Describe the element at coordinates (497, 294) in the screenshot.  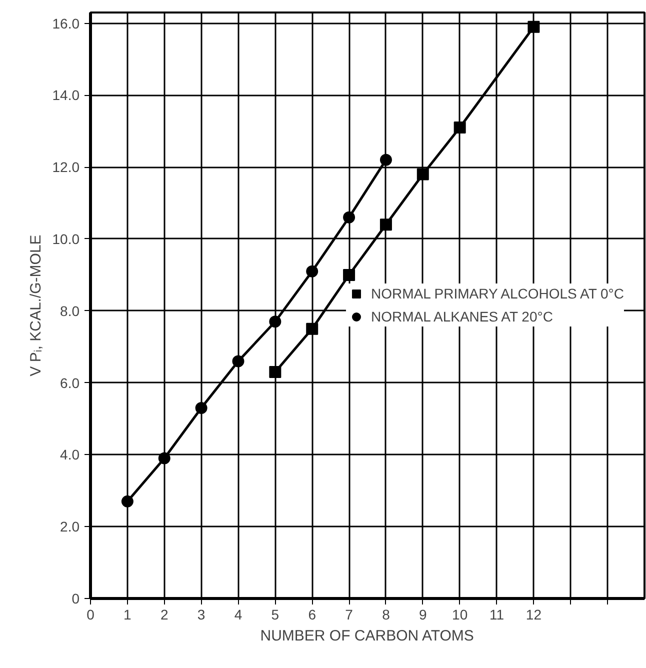
I see `legend-label: NORMAL PRIMARY ALCOHOLS AT 0°C` at that location.